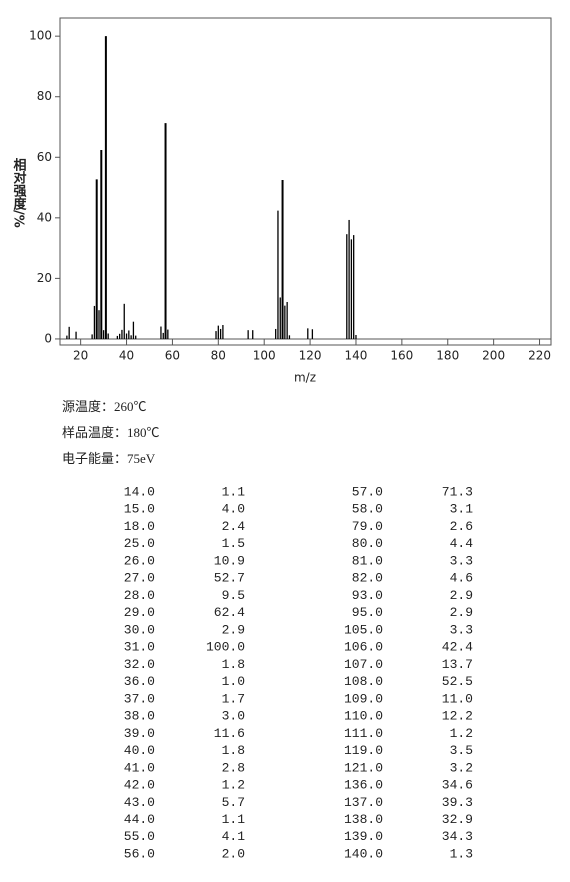 This screenshot has width=570, height=882. What do you see at coordinates (139, 543) in the screenshot?
I see `mass-cell: 25.0` at bounding box center [139, 543].